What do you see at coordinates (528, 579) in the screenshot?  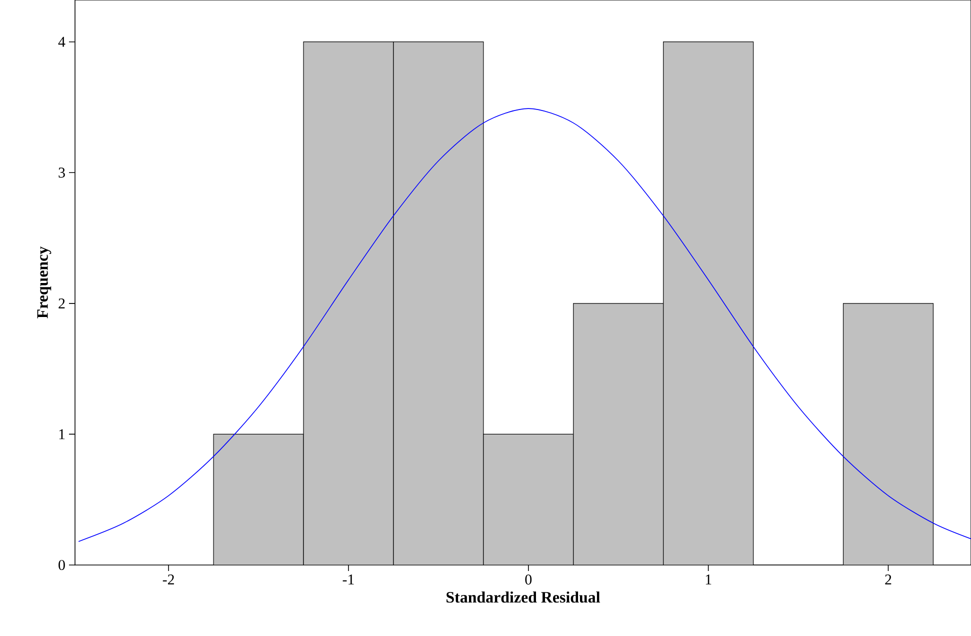 I see `x-tick-label: 0` at bounding box center [528, 579].